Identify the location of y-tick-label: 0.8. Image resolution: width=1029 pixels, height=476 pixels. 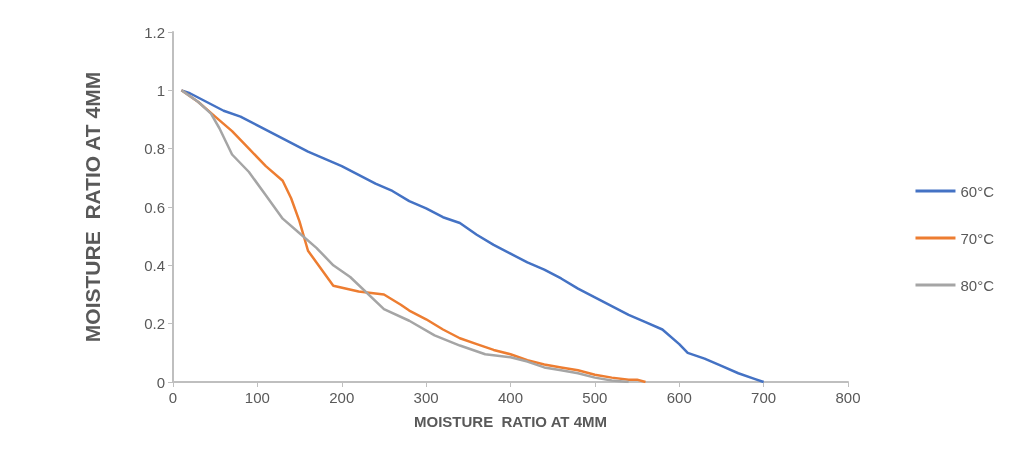
(154, 149).